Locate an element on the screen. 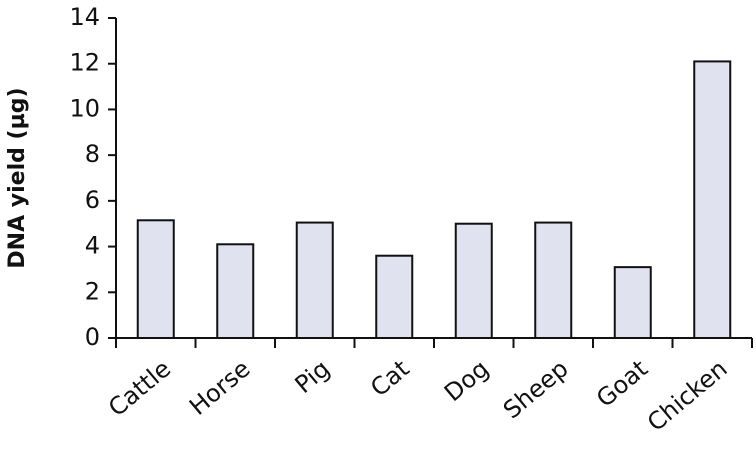 The height and width of the screenshot is (452, 756). x-tick-label: Cattle is located at coordinates (139, 389).